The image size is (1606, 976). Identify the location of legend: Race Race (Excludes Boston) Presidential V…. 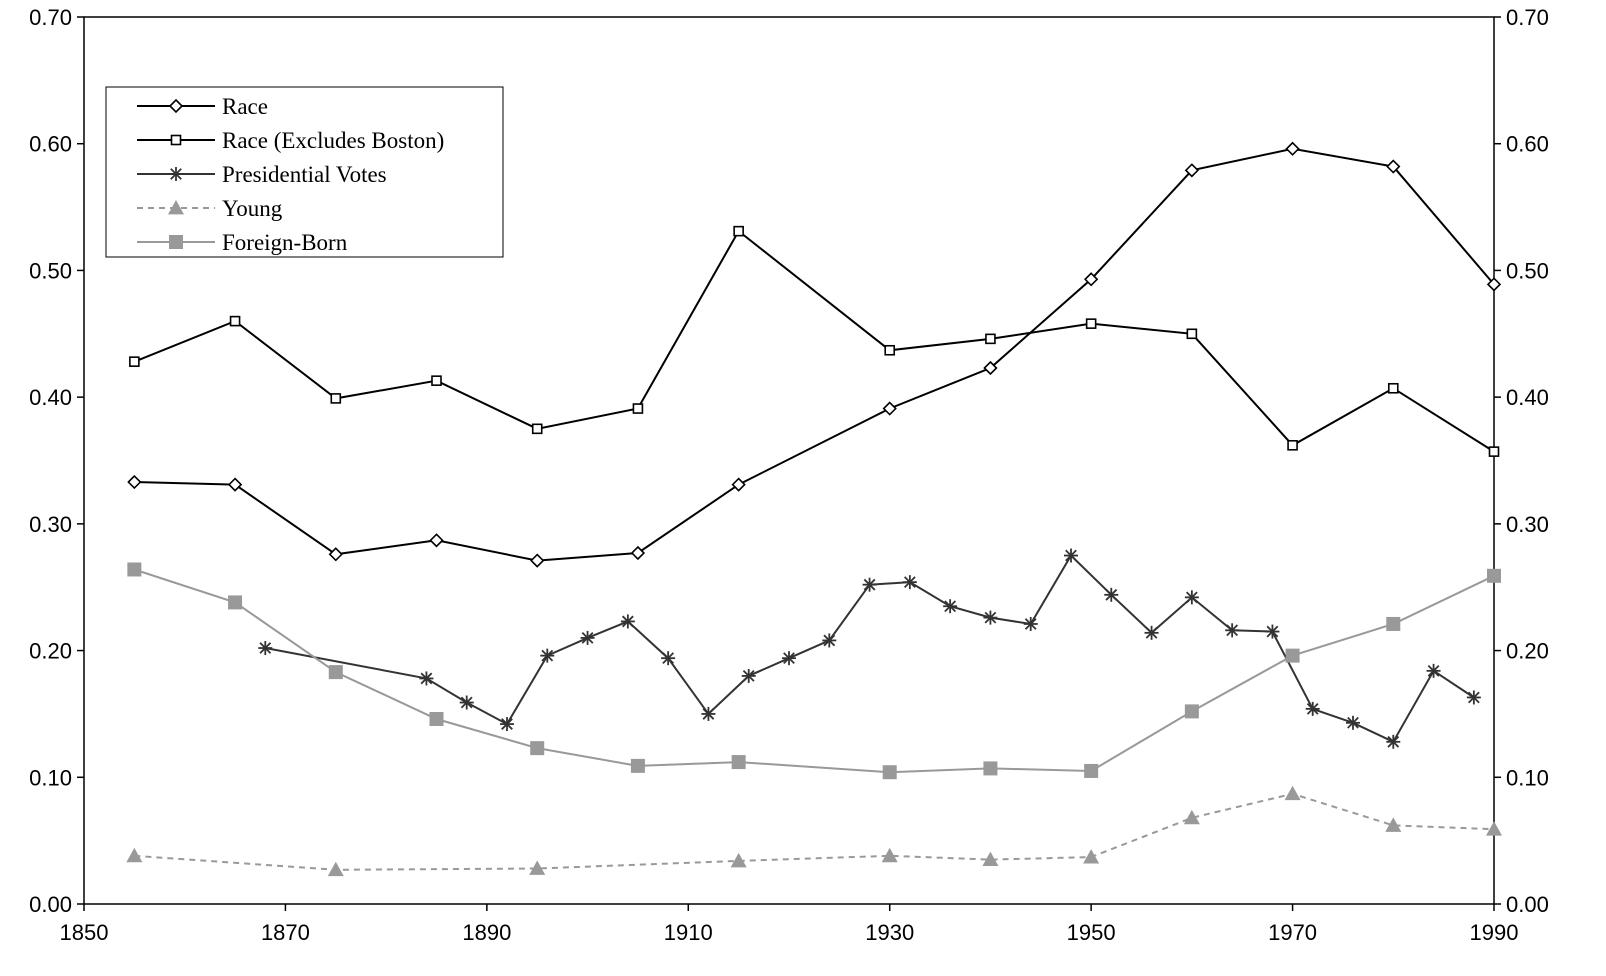
(304, 172).